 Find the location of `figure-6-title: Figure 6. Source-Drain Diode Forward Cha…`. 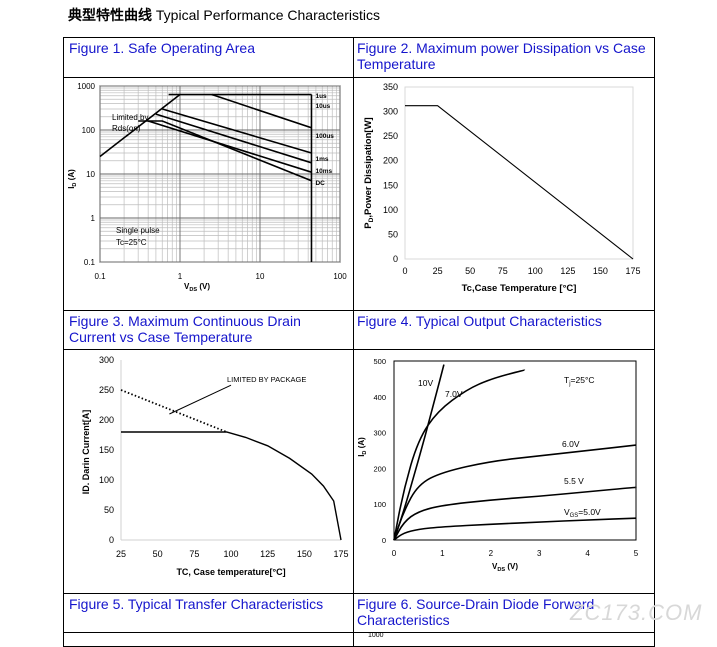

figure-6-title: Figure 6. Source-Drain Diode Forward Cha… is located at coordinates (476, 612).